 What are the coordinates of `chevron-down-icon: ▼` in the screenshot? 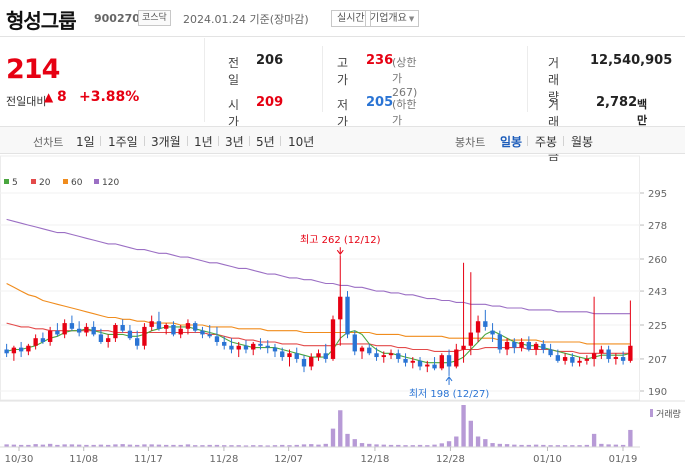 It's located at (411, 19).